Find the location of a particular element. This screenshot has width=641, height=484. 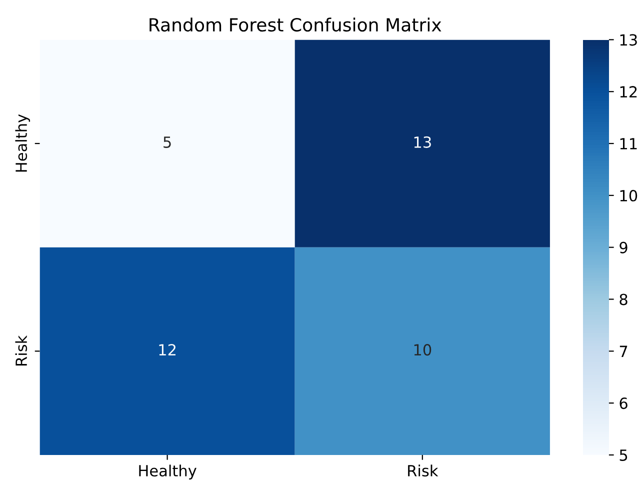

color-bar-label: 13 is located at coordinates (628, 40).